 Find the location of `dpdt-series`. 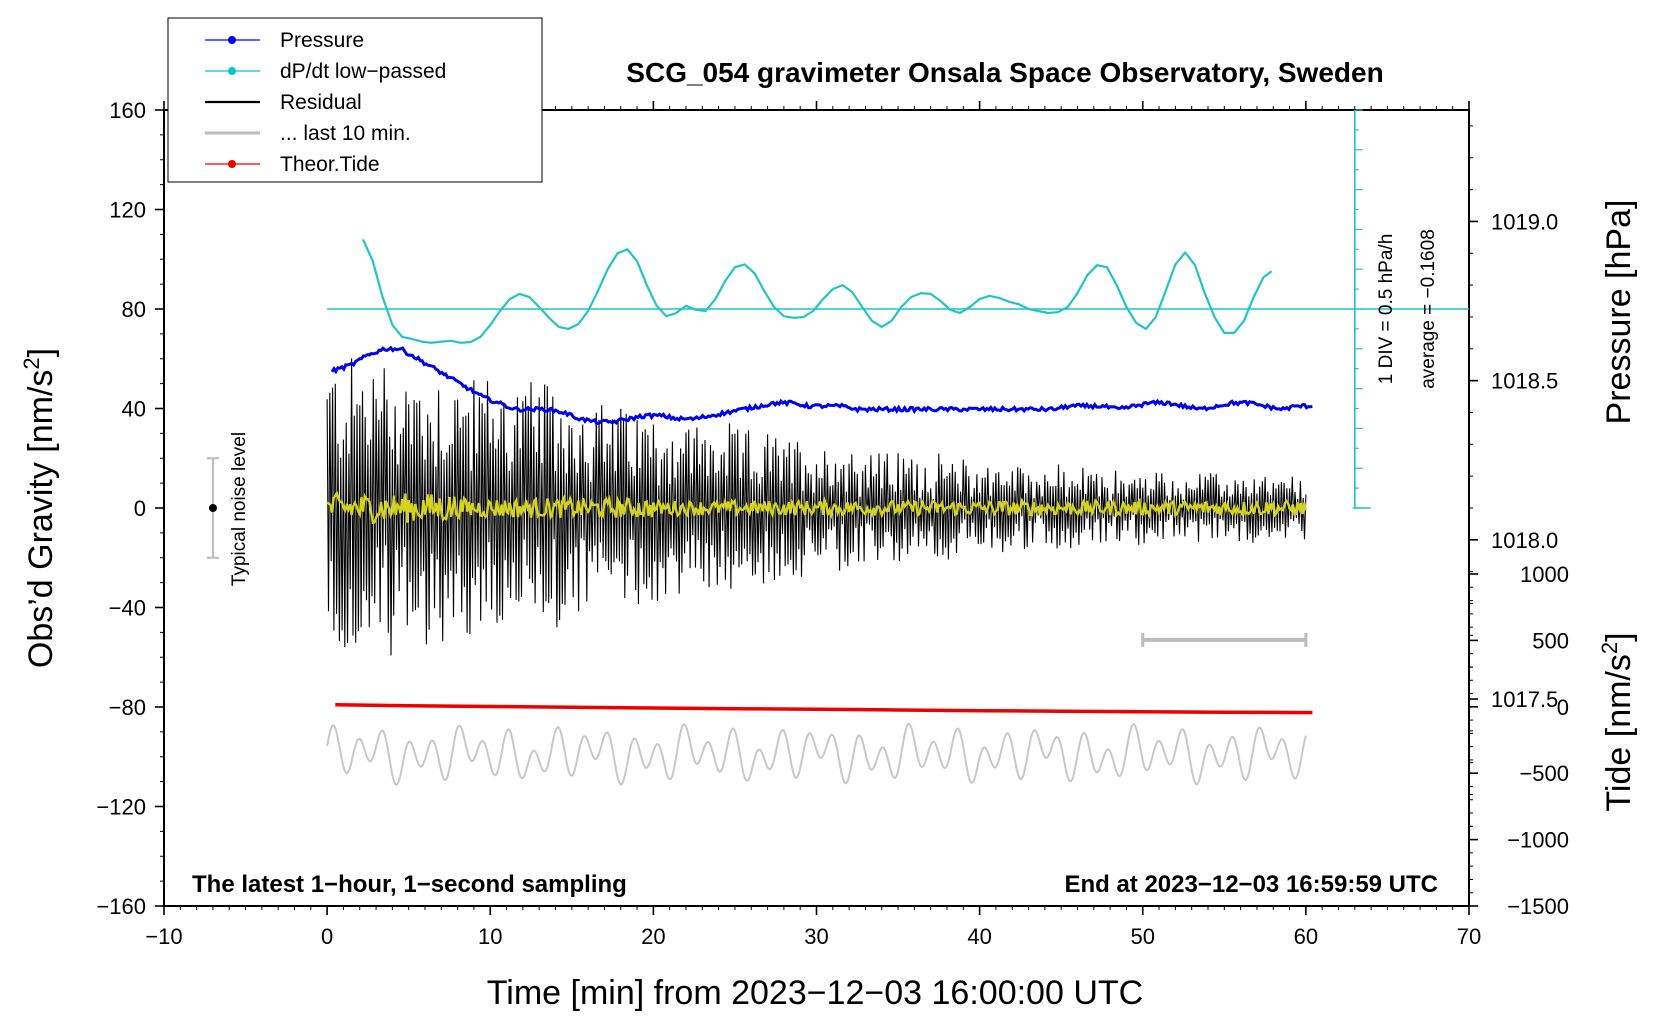

dpdt-series is located at coordinates (898, 291).